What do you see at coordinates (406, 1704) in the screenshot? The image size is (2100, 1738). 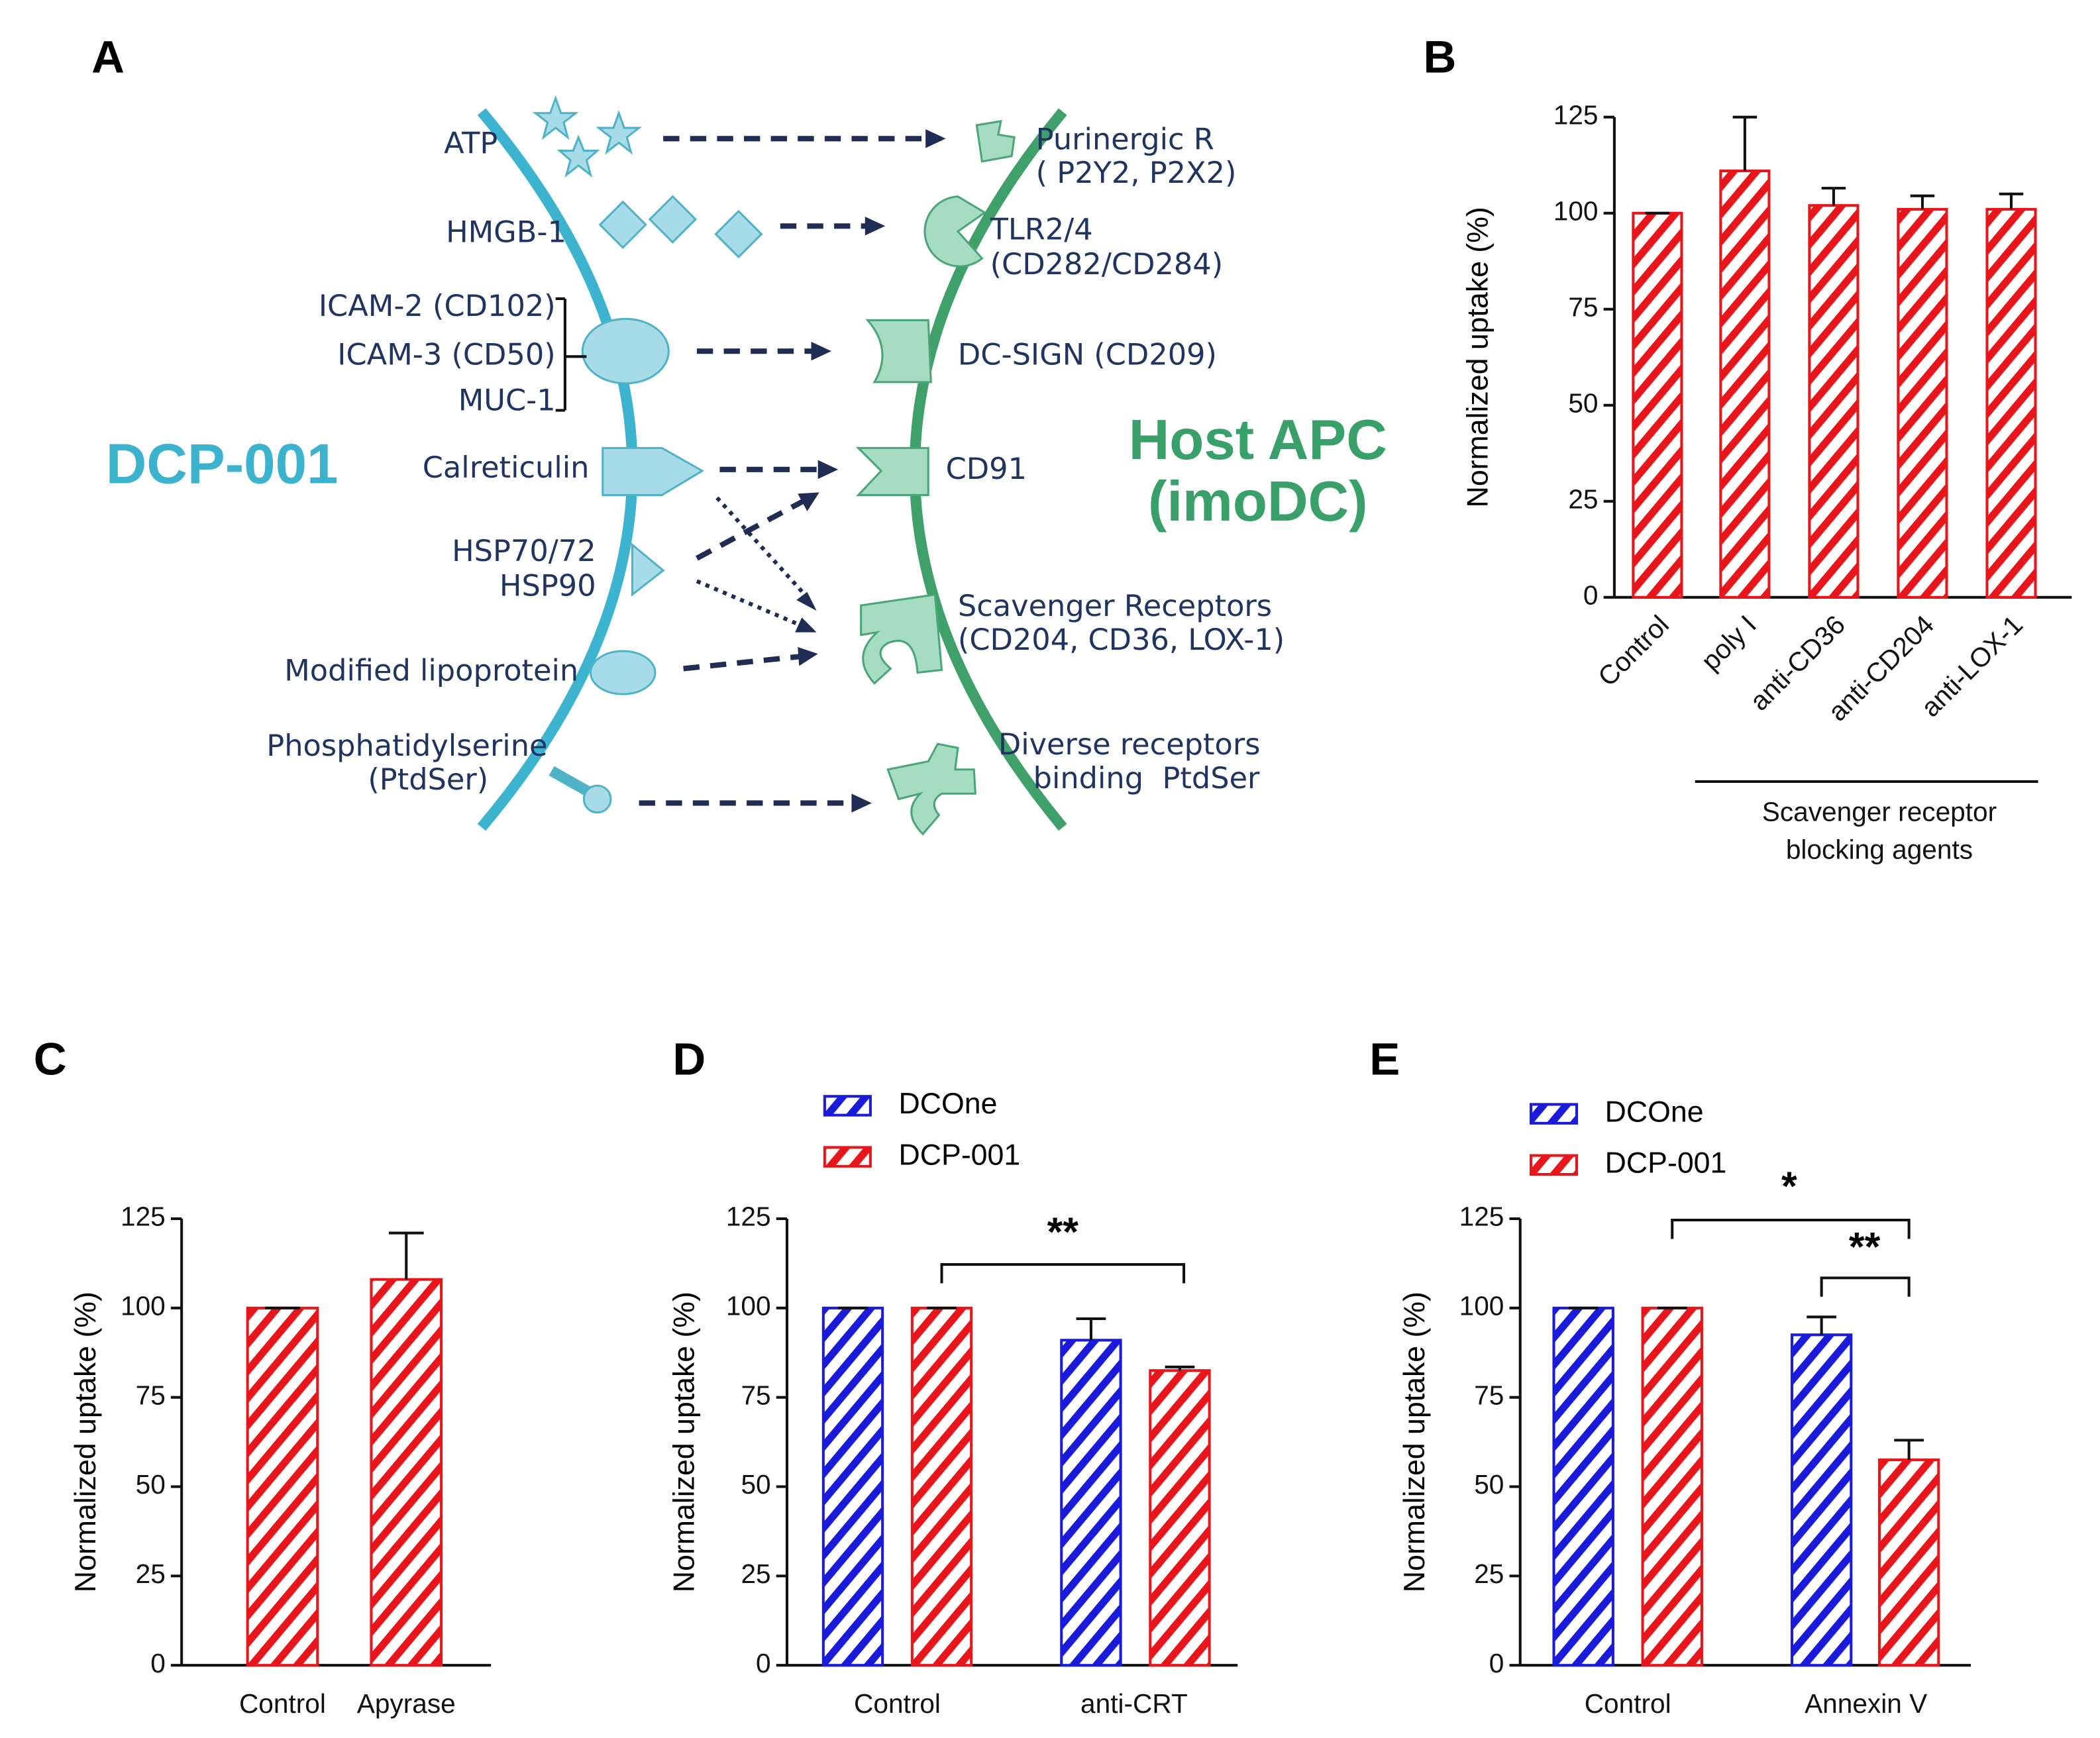 I see `x-tick-label: Apyrase` at bounding box center [406, 1704].